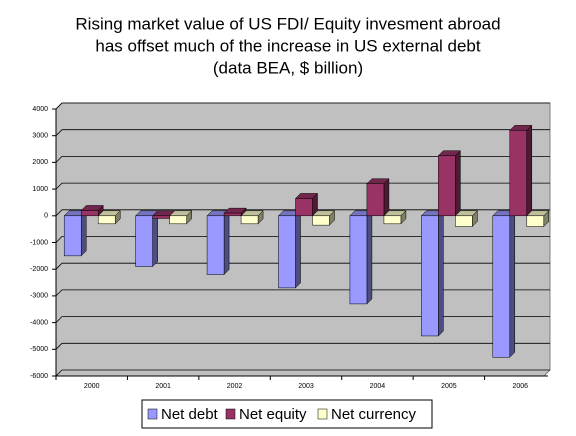 The width and height of the screenshot is (576, 436). Describe the element at coordinates (39, 349) in the screenshot. I see `y-tick-label: -5000` at that location.